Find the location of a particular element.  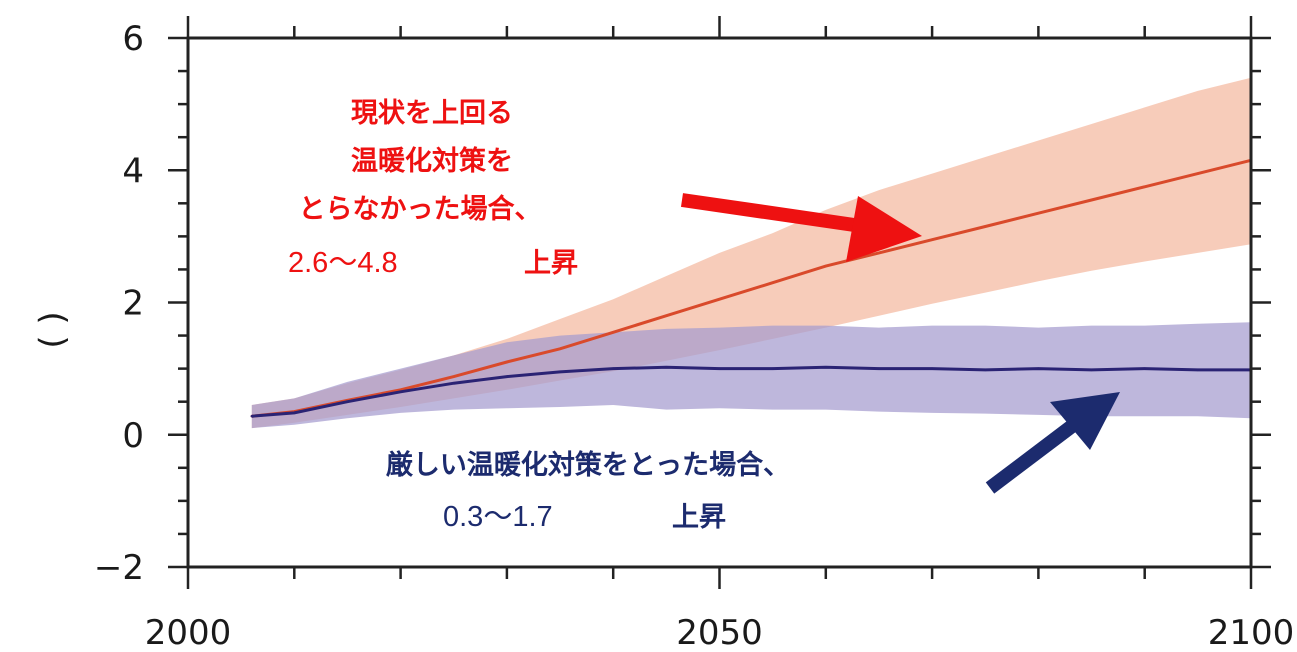

red-annotation-range: 2.6～4.8 is located at coordinates (343, 263).